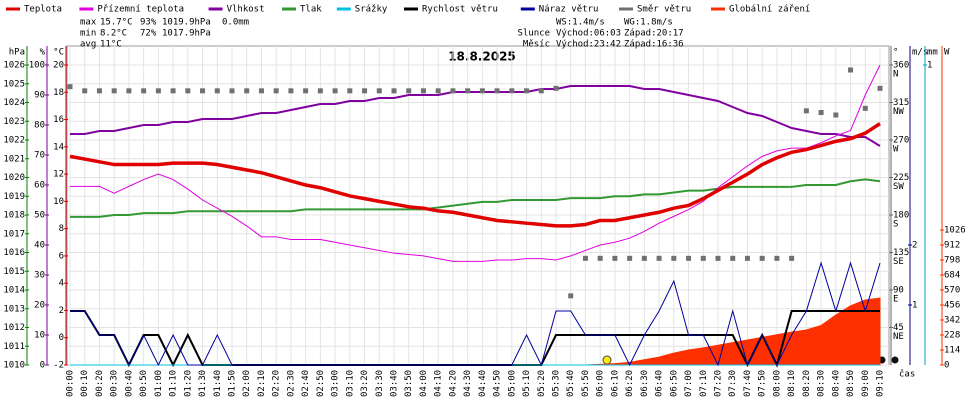  Describe the element at coordinates (246, 10) in the screenshot. I see `legend-label: Vlhkost` at that location.